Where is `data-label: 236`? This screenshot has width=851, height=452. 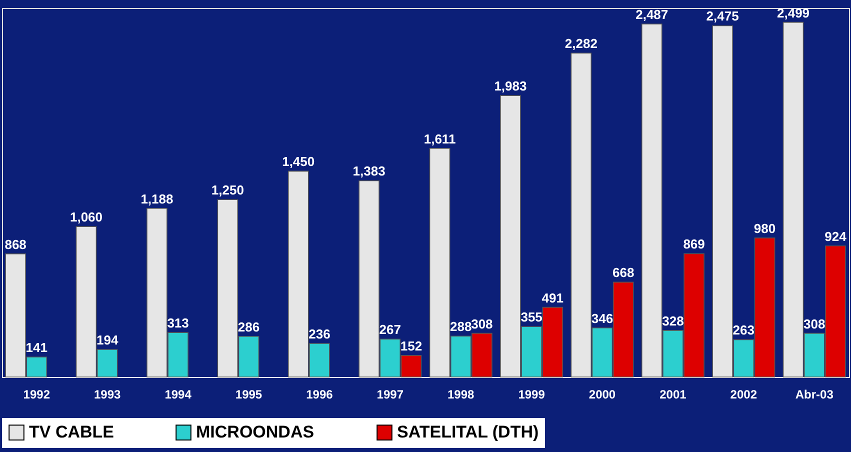
data-label: 236 is located at coordinates (319, 334).